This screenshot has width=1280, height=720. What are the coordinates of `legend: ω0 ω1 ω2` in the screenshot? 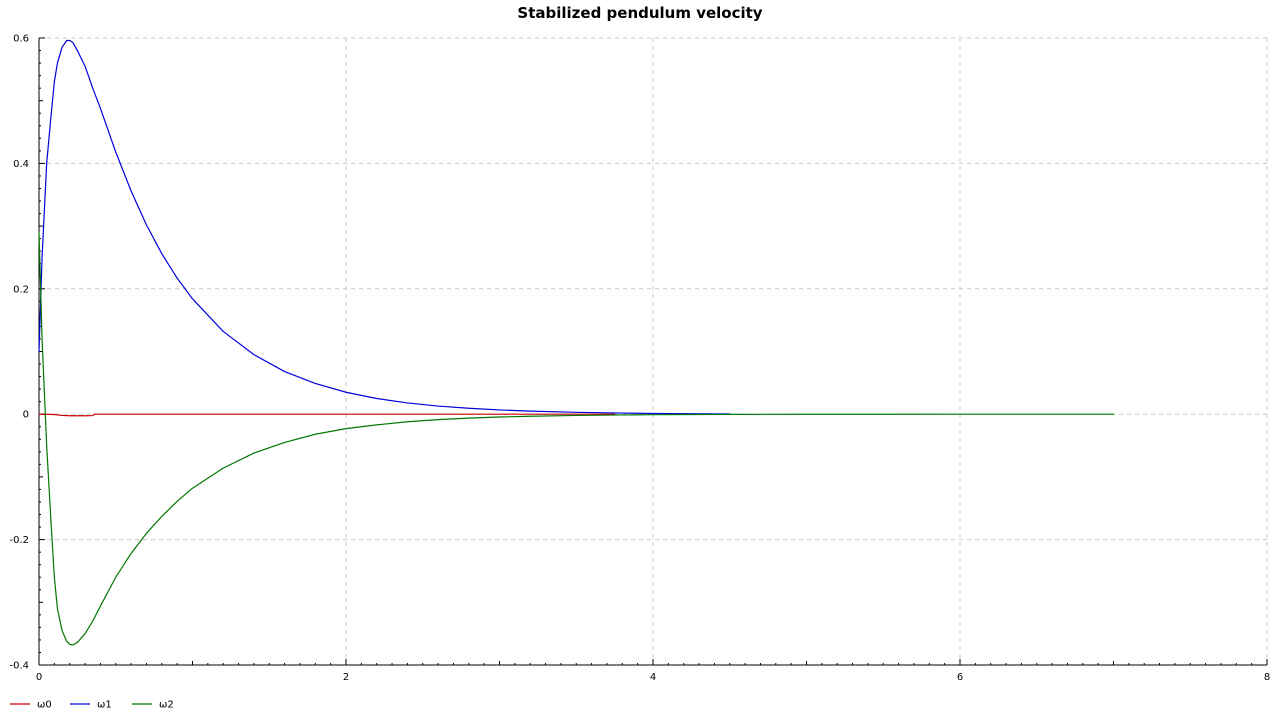 It's located at (92, 705).